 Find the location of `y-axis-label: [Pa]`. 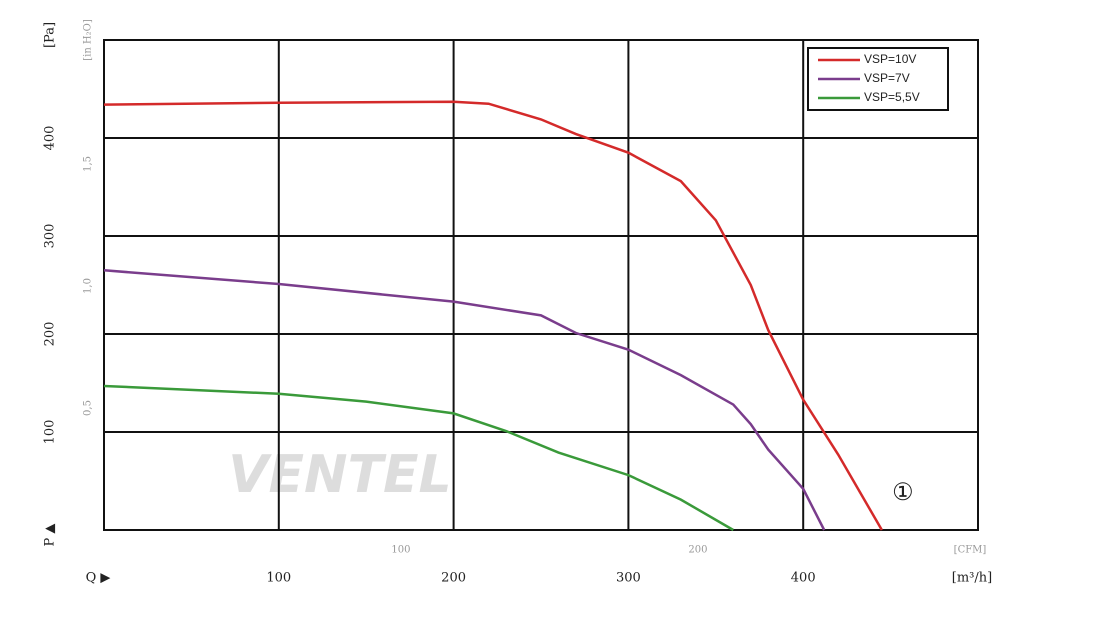

y-axis-label: [Pa] is located at coordinates (50, 35).